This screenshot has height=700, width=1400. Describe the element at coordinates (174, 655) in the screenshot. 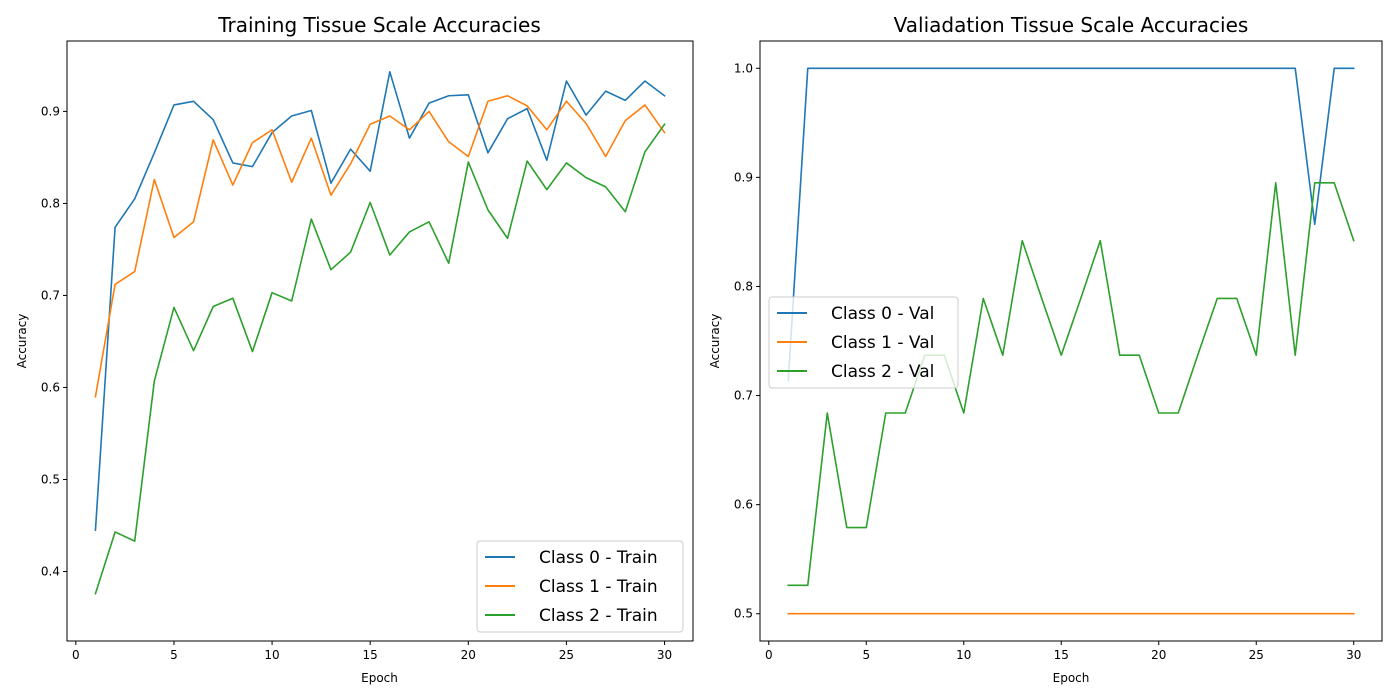

I see `training-x-tick-label: 5` at that location.